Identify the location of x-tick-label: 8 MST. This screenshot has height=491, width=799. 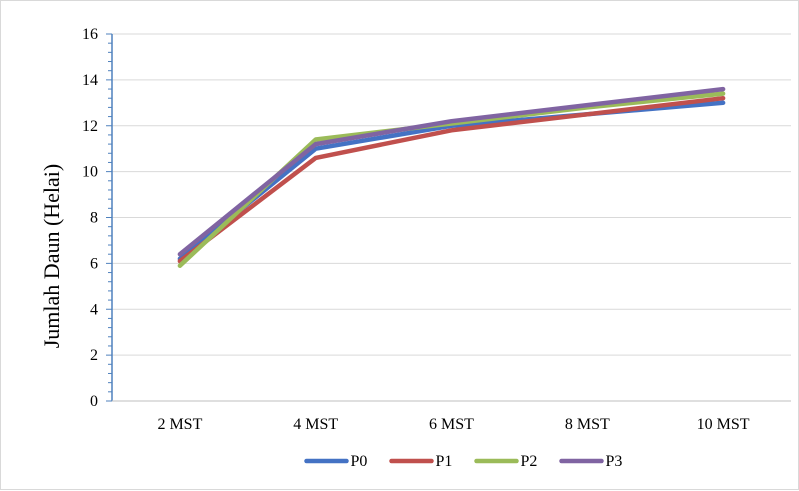
(587, 424).